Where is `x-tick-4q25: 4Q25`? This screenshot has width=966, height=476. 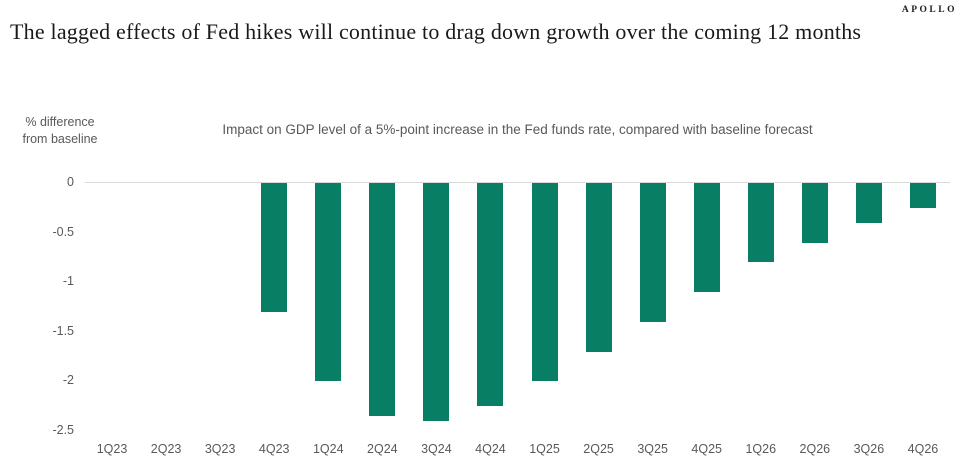
x-tick-4q25: 4Q25 is located at coordinates (707, 449).